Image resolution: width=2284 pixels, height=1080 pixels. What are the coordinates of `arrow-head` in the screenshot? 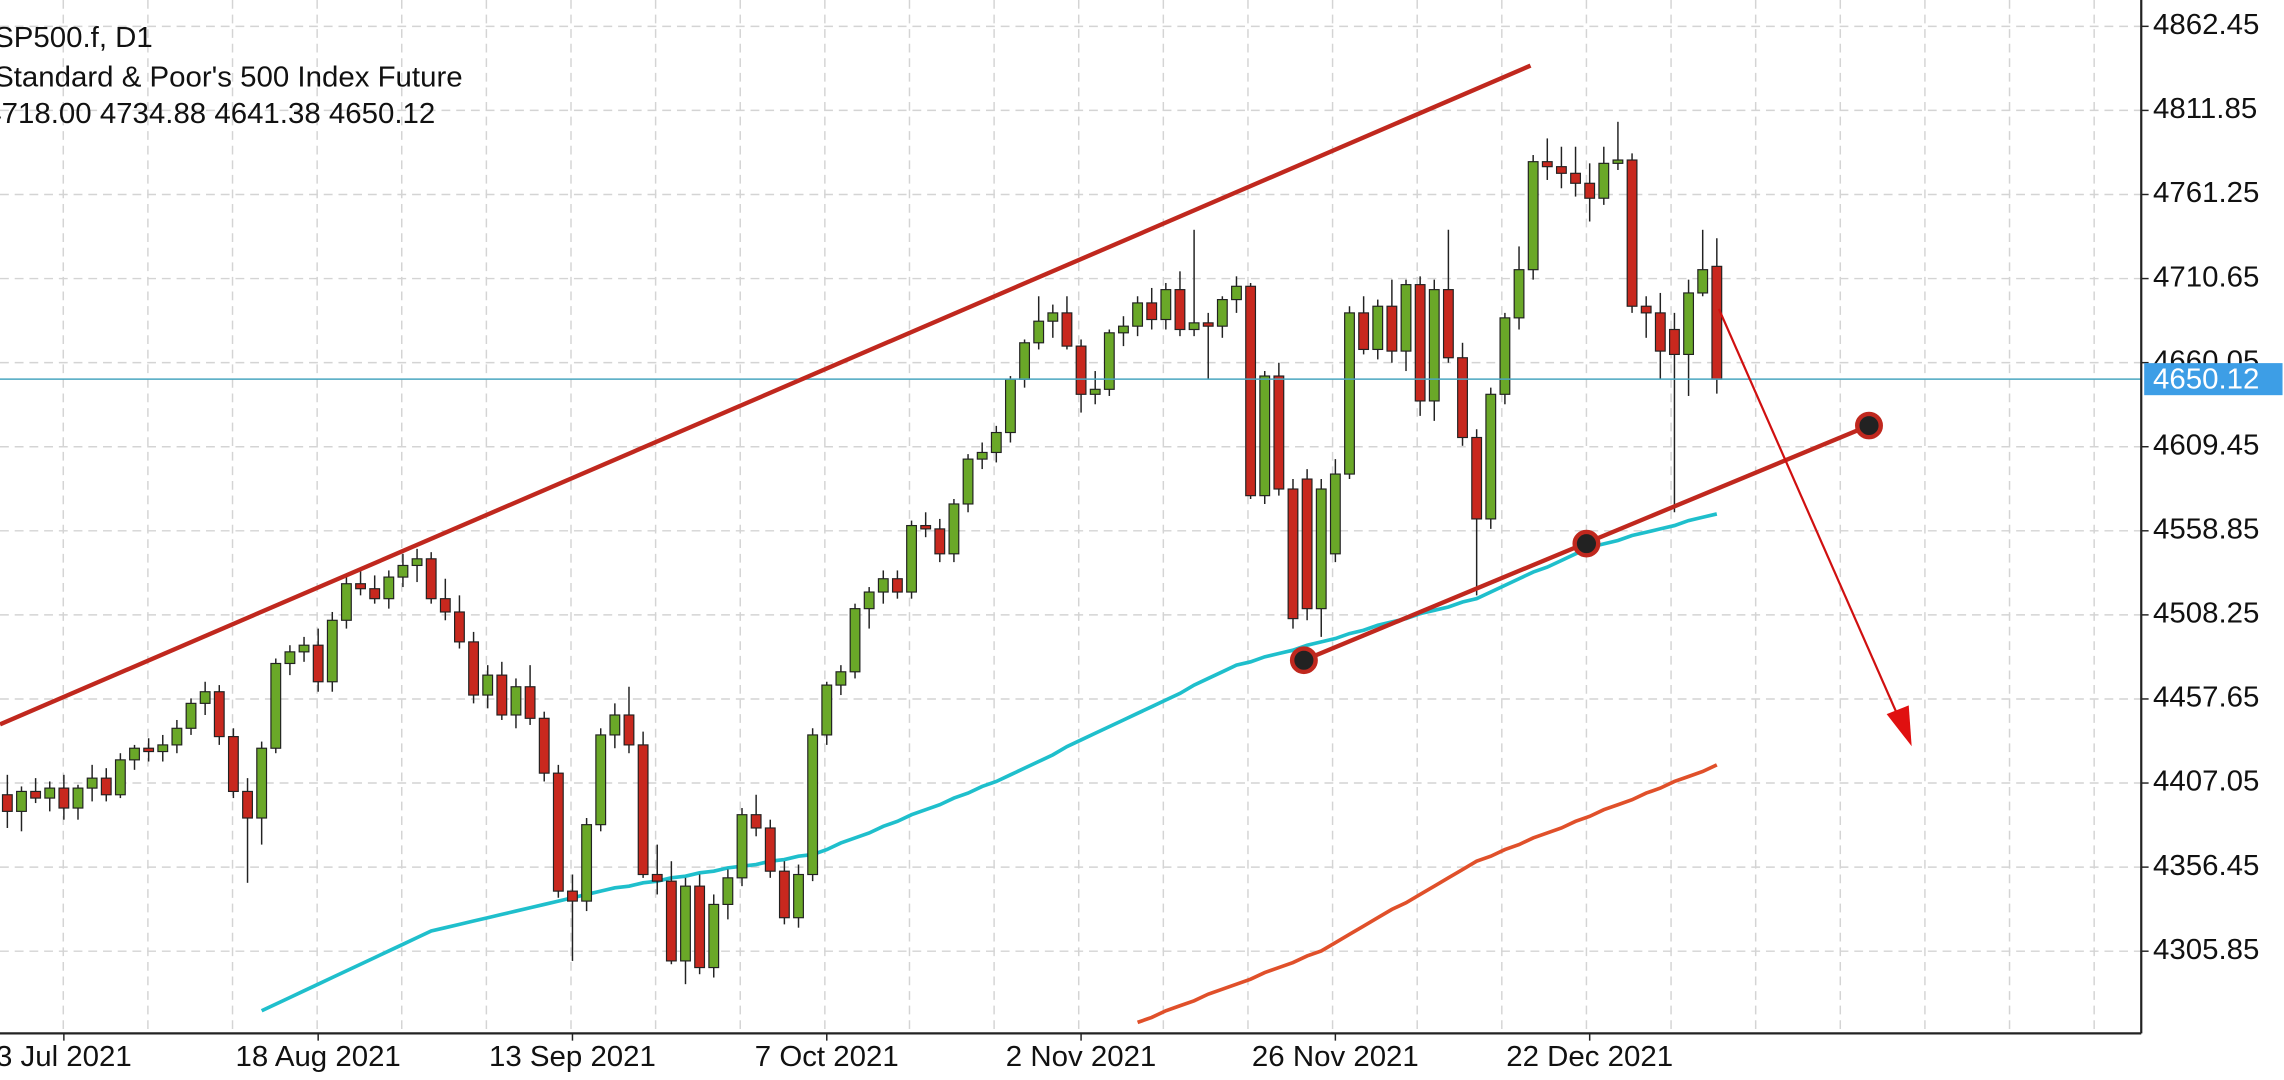 It's located at (1899, 726).